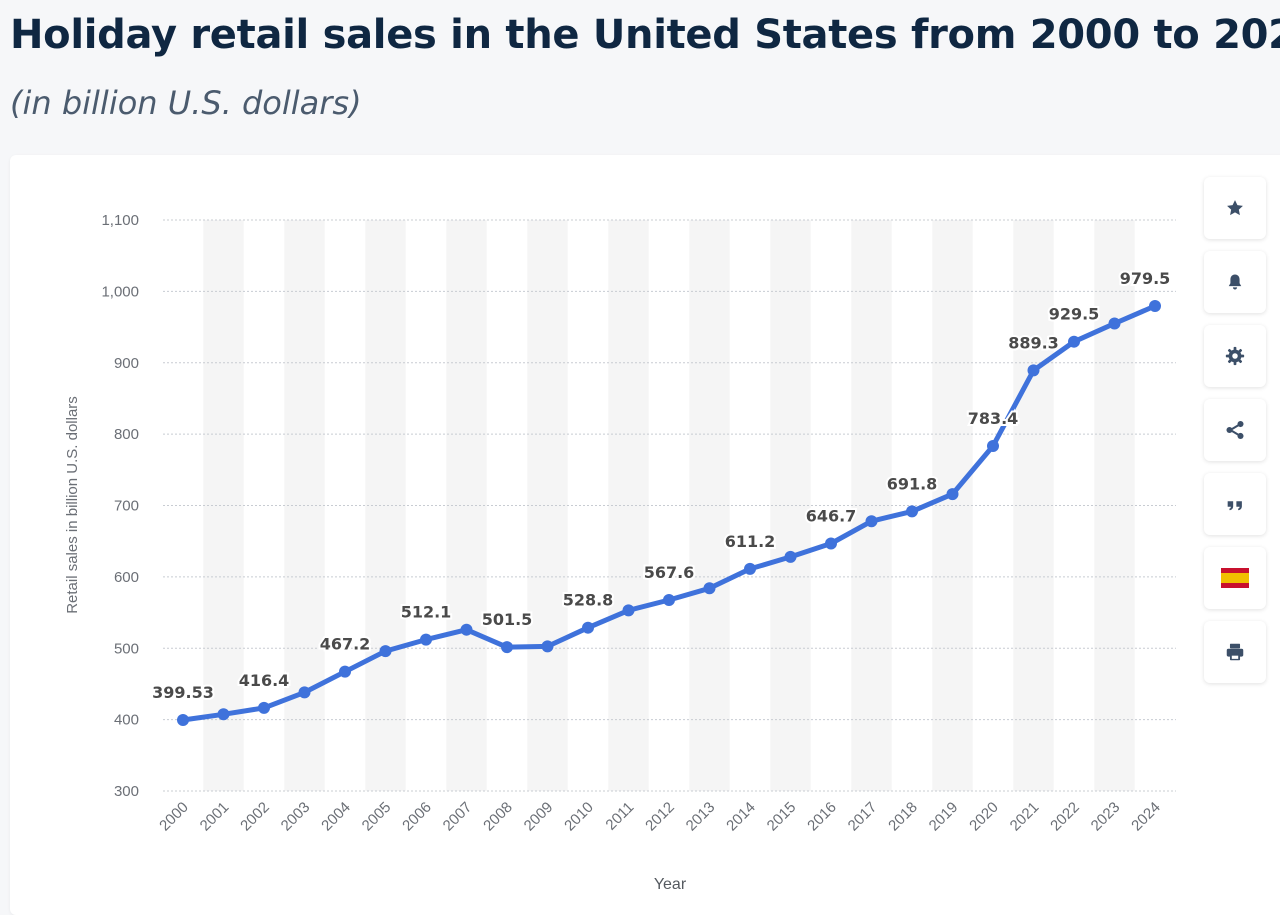  I want to click on data-label: 611.2, so click(750, 541).